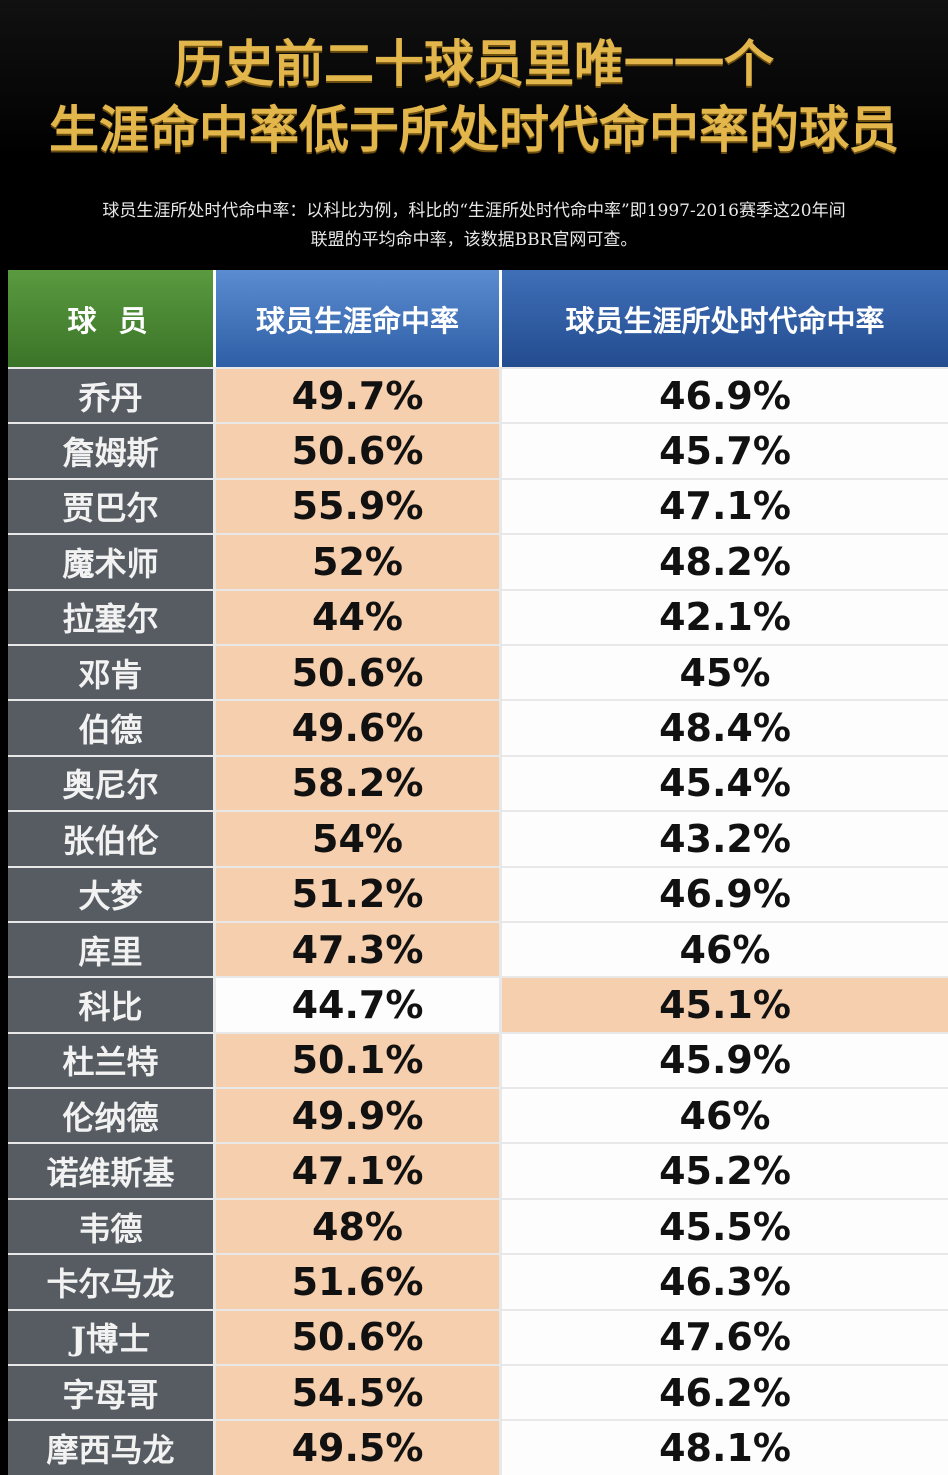 The image size is (948, 1475). What do you see at coordinates (474, 240) in the screenshot?
I see `note-line-2: 联盟的平均命中率，该数据BBR官网可查。` at bounding box center [474, 240].